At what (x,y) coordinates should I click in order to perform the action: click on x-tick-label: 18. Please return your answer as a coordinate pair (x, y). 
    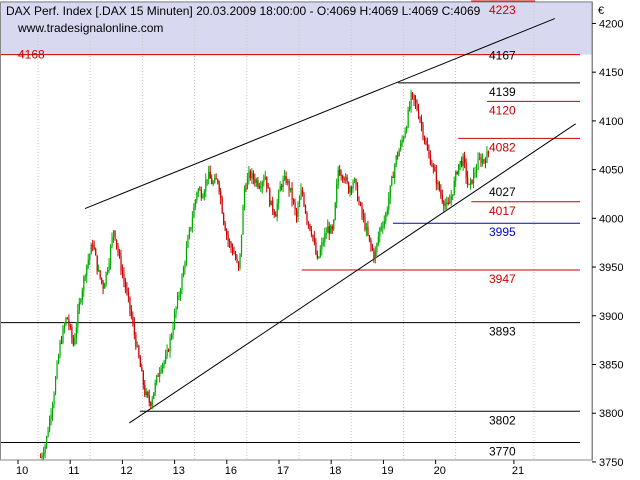
    Looking at the image, I should click on (335, 471).